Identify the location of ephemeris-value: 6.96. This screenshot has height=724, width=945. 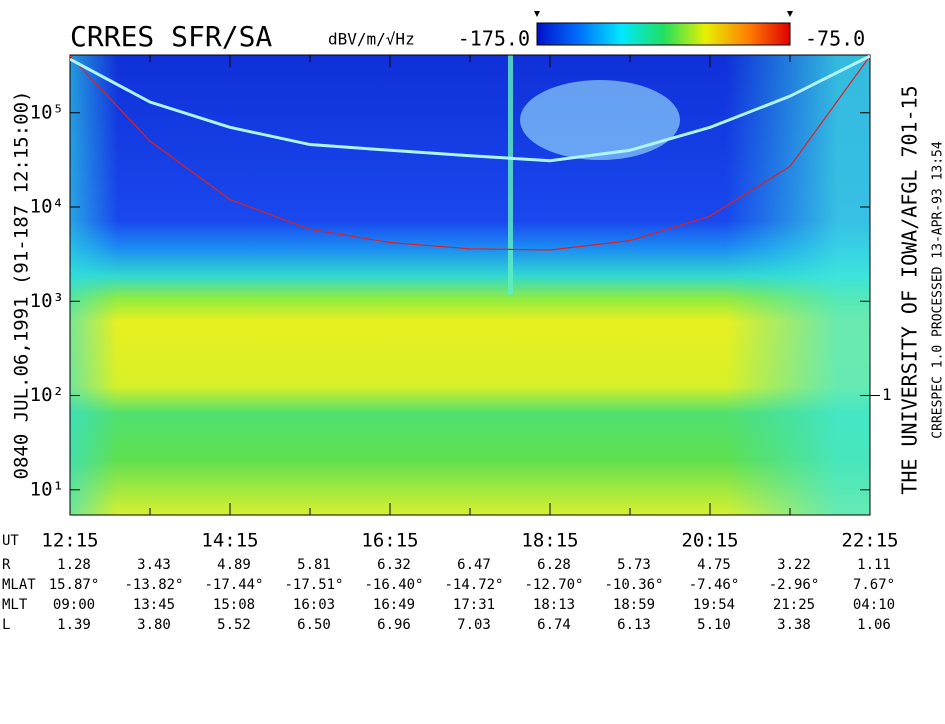
(394, 625).